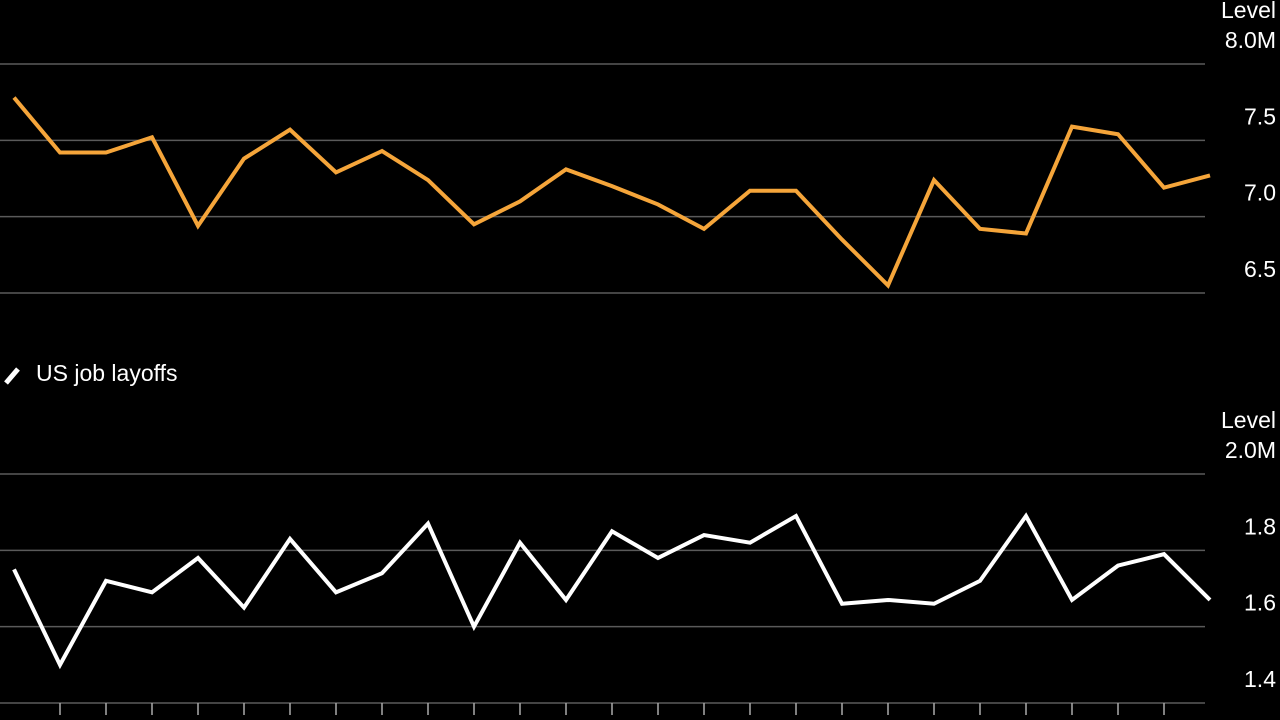  I want to click on y-tick-label: 1.6, so click(1260, 603).